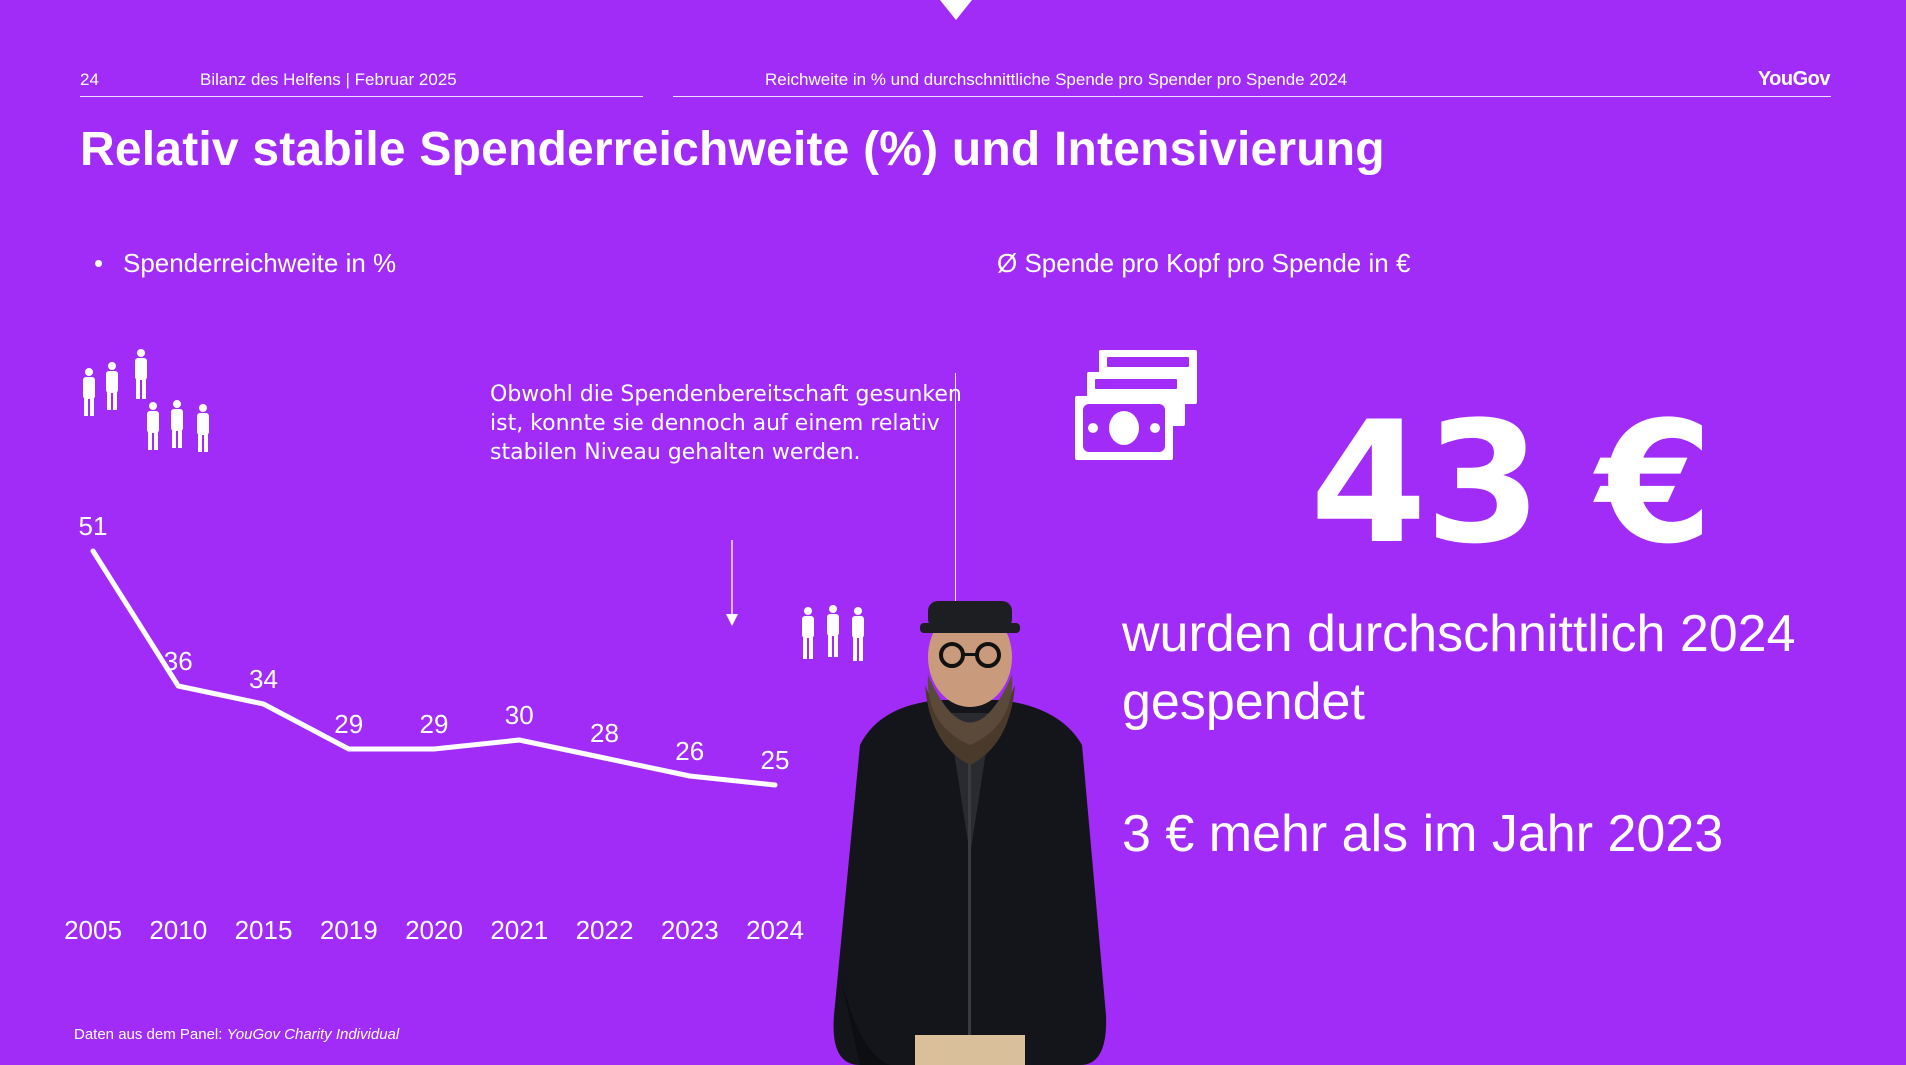  I want to click on x-tick-label: 2015, so click(264, 930).